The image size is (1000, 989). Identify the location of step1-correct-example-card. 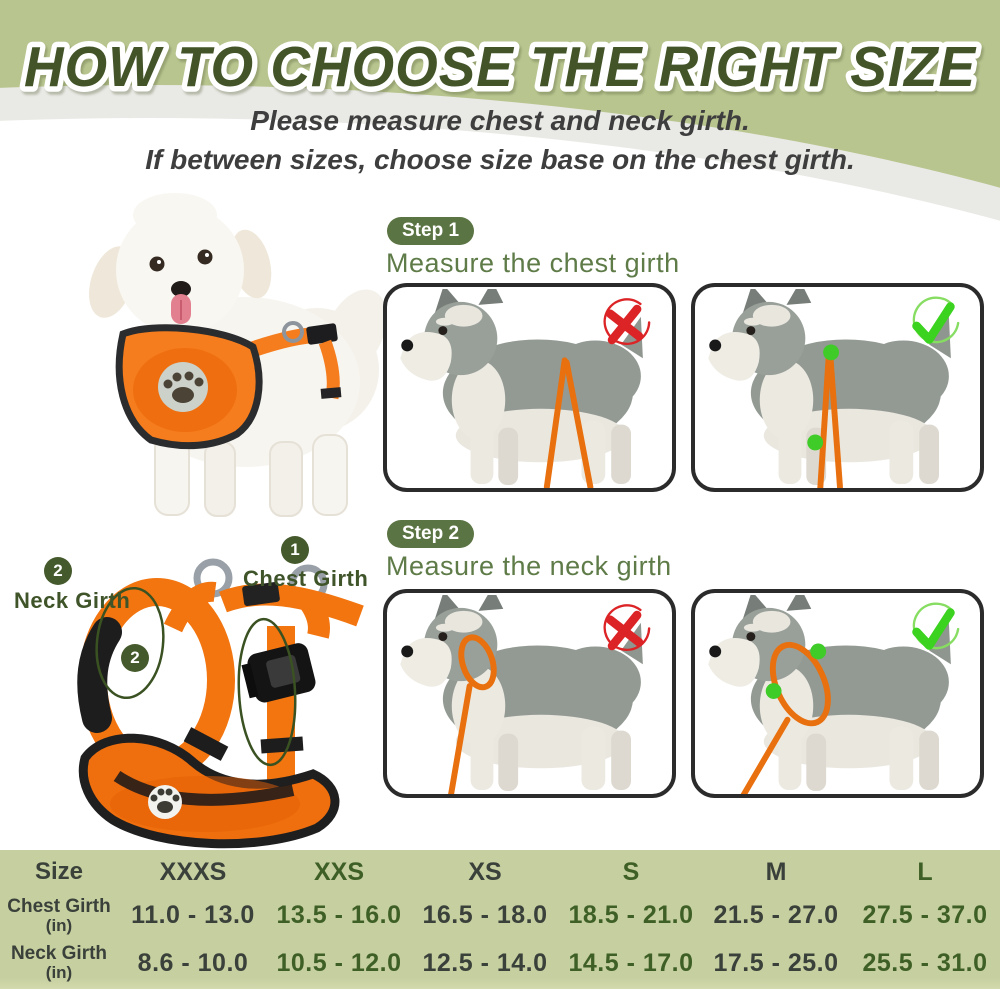
(837, 387).